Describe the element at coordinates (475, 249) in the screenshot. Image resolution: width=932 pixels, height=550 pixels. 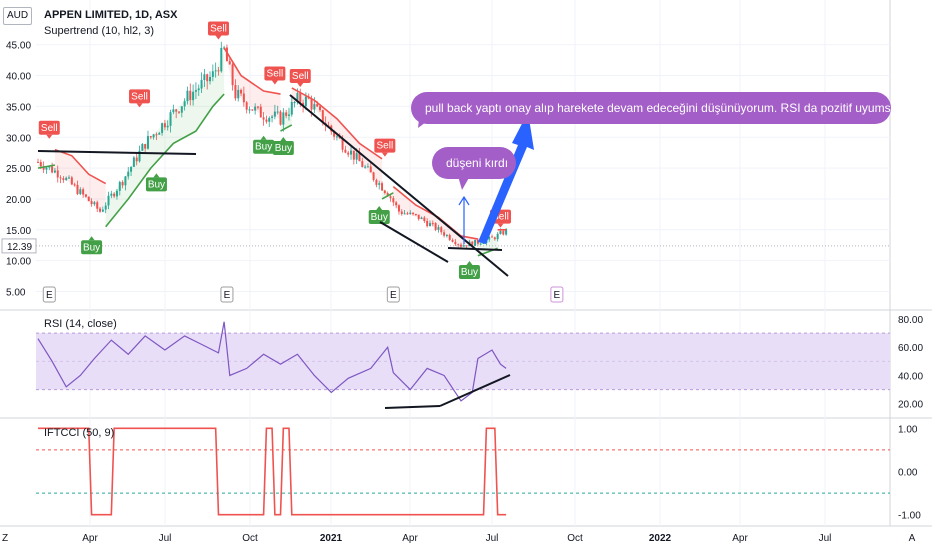
I see `horizontal-breakout-line` at that location.